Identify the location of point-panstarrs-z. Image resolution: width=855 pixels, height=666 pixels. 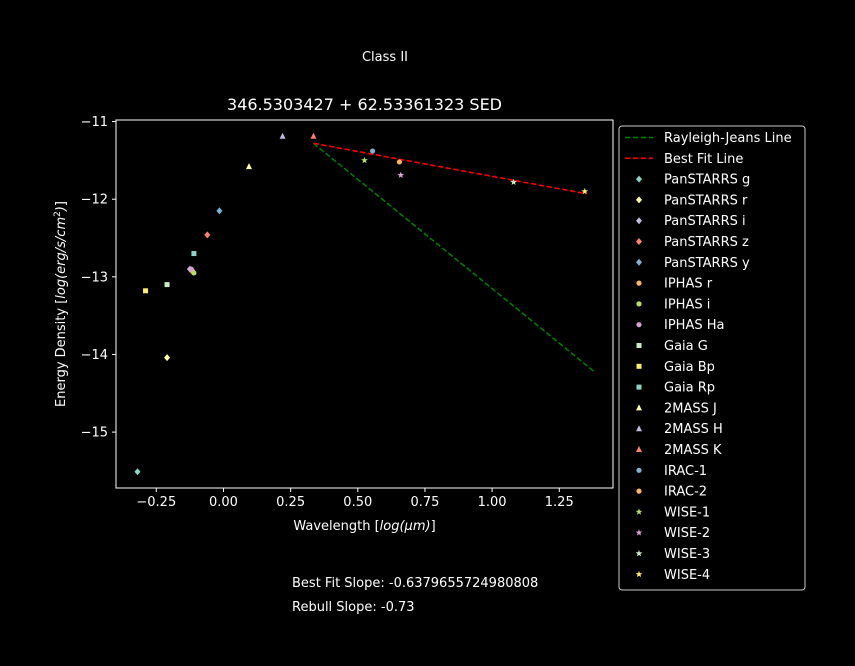
(207, 235).